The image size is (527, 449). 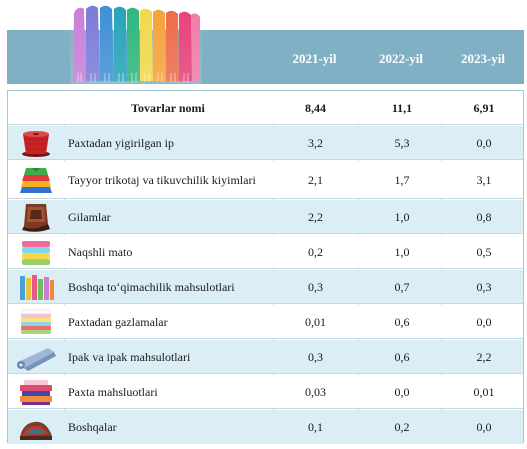 I want to click on row-name: Paxtadan yigirilgan ip, so click(x=121, y=142).